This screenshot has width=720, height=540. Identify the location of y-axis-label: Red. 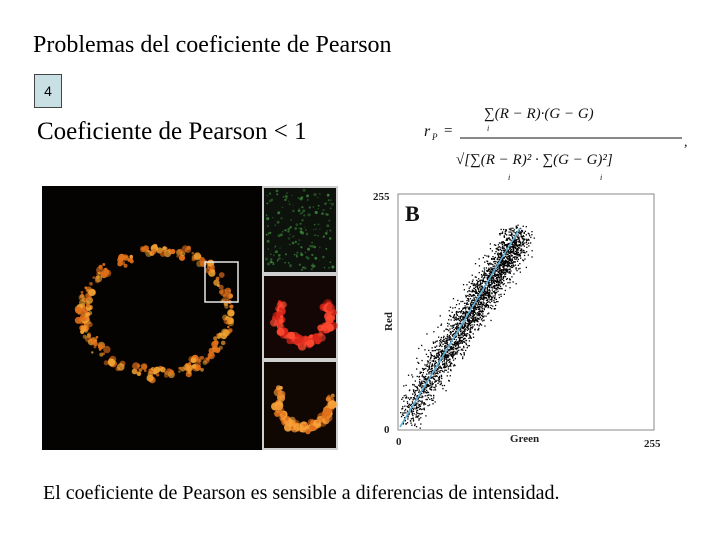
(389, 321).